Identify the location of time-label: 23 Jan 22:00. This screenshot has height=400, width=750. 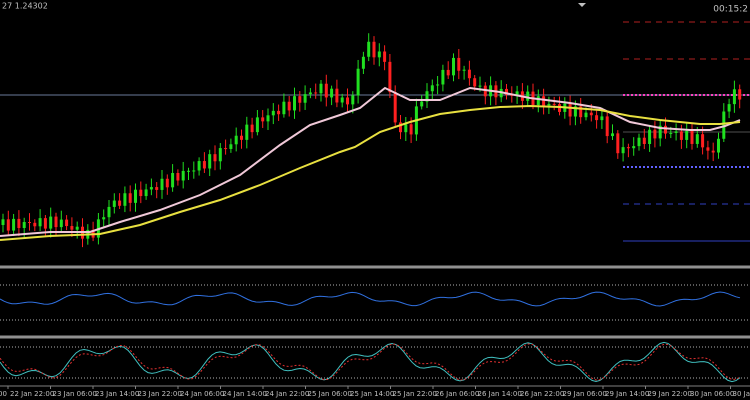
(160, 394).